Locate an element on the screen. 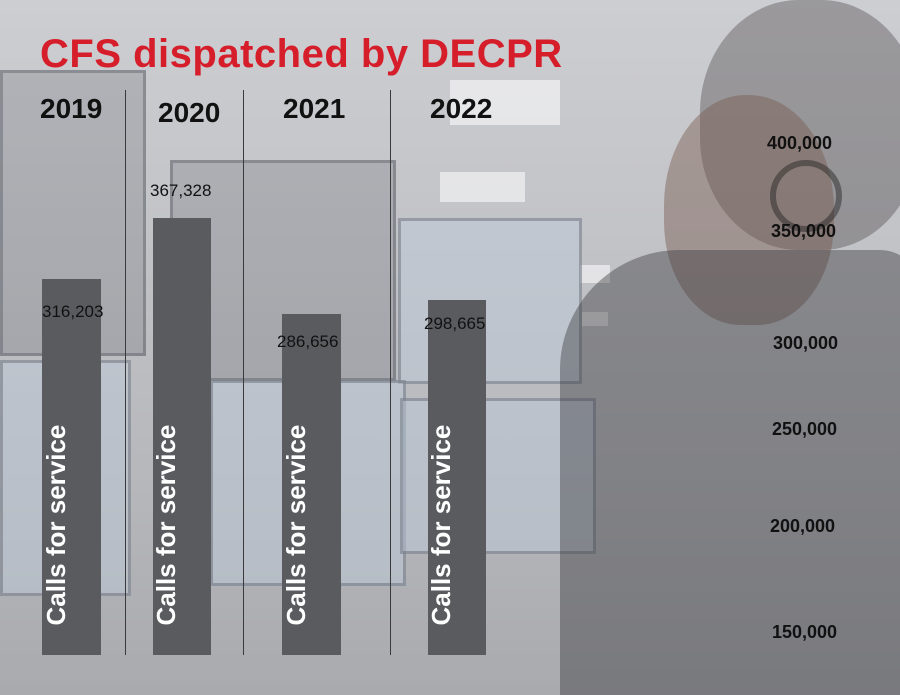 Image resolution: width=900 pixels, height=695 pixels. year-label-2020: 2020 is located at coordinates (189, 112).